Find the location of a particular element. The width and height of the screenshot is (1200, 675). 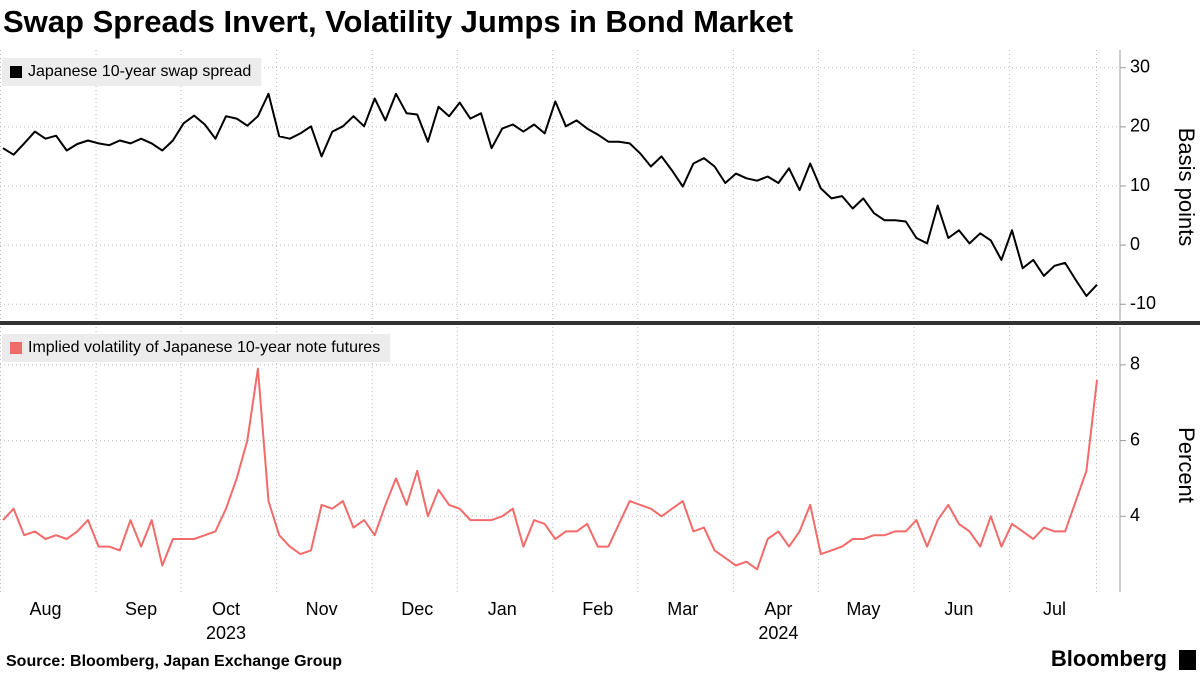

x-tick-label: Aug is located at coordinates (45, 609).